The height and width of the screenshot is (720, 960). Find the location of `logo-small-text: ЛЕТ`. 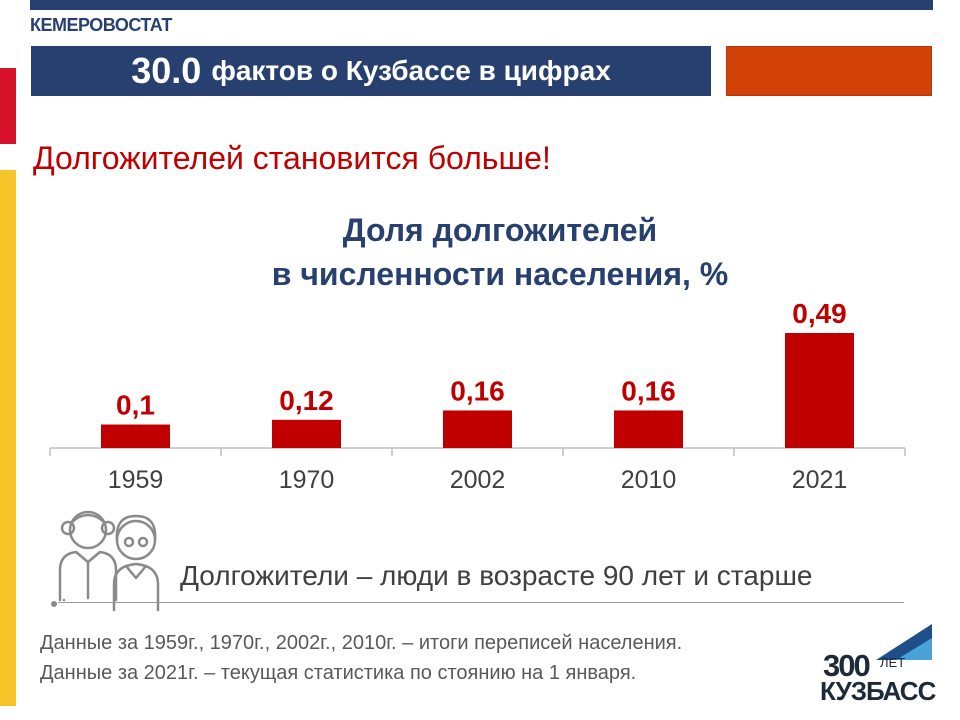

logo-small-text: ЛЕТ is located at coordinates (893, 662).